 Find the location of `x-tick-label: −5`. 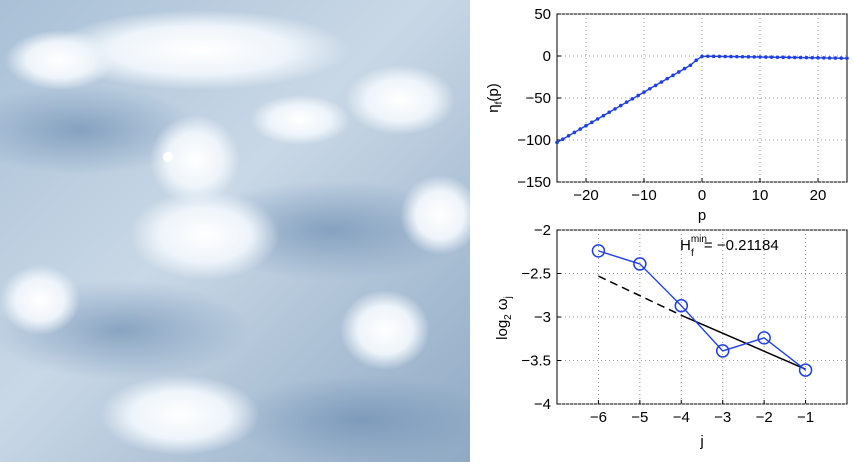

x-tick-label: −5 is located at coordinates (639, 417).